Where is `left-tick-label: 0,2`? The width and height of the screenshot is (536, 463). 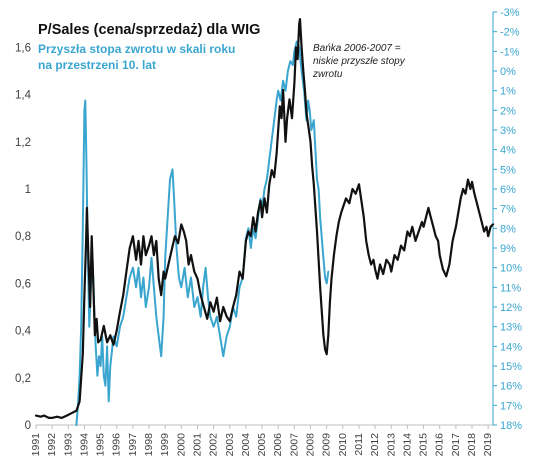
left-tick-label: 0,2 is located at coordinates (23, 379).